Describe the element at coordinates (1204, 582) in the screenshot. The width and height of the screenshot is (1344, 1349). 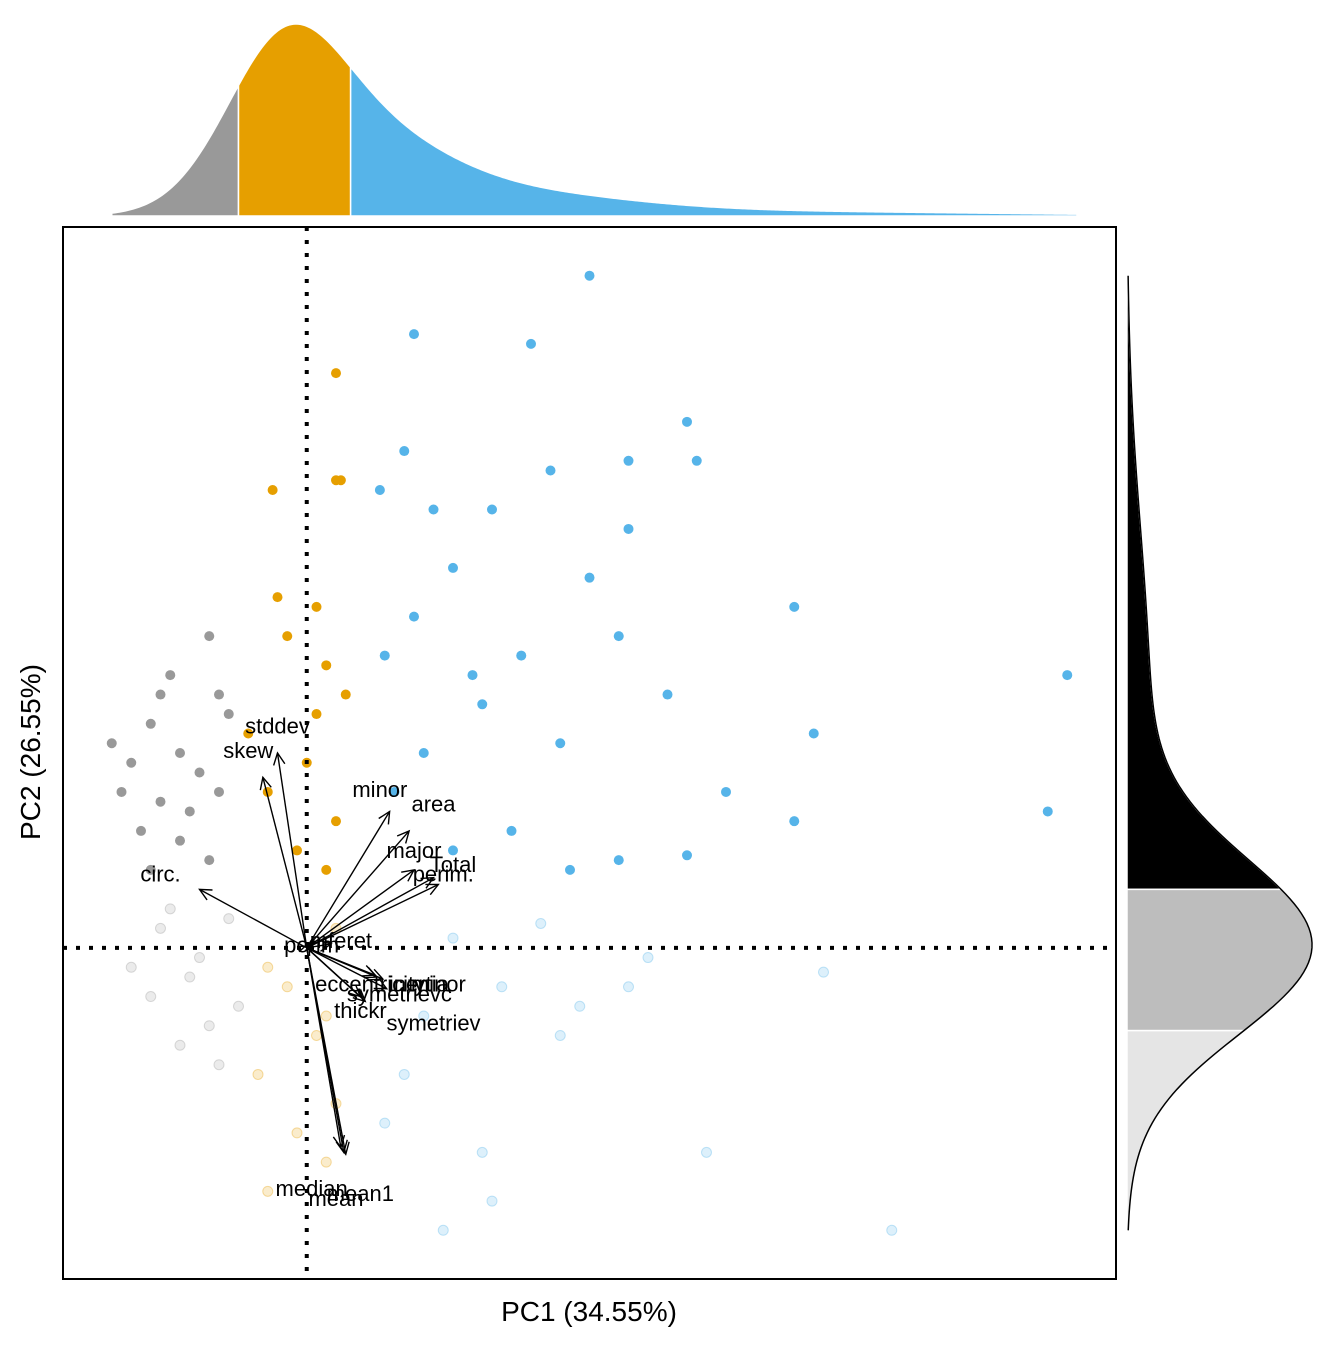
I see `density-segment-top` at that location.